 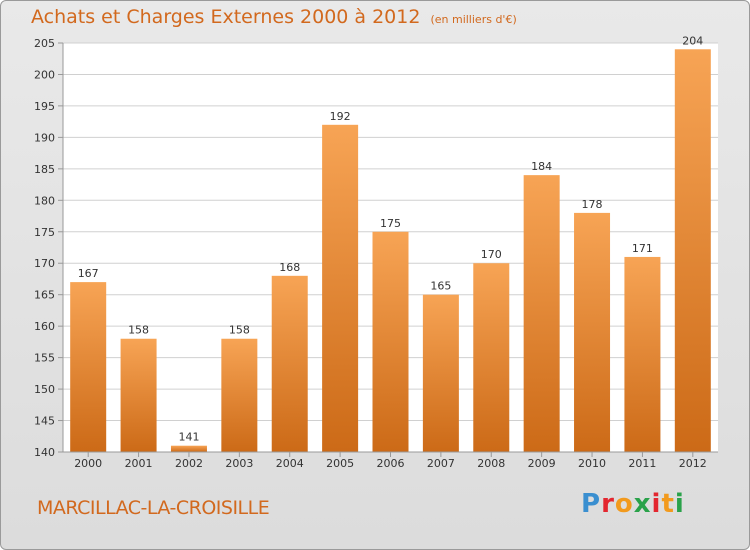 I want to click on logo-letter: t, so click(x=668, y=504).